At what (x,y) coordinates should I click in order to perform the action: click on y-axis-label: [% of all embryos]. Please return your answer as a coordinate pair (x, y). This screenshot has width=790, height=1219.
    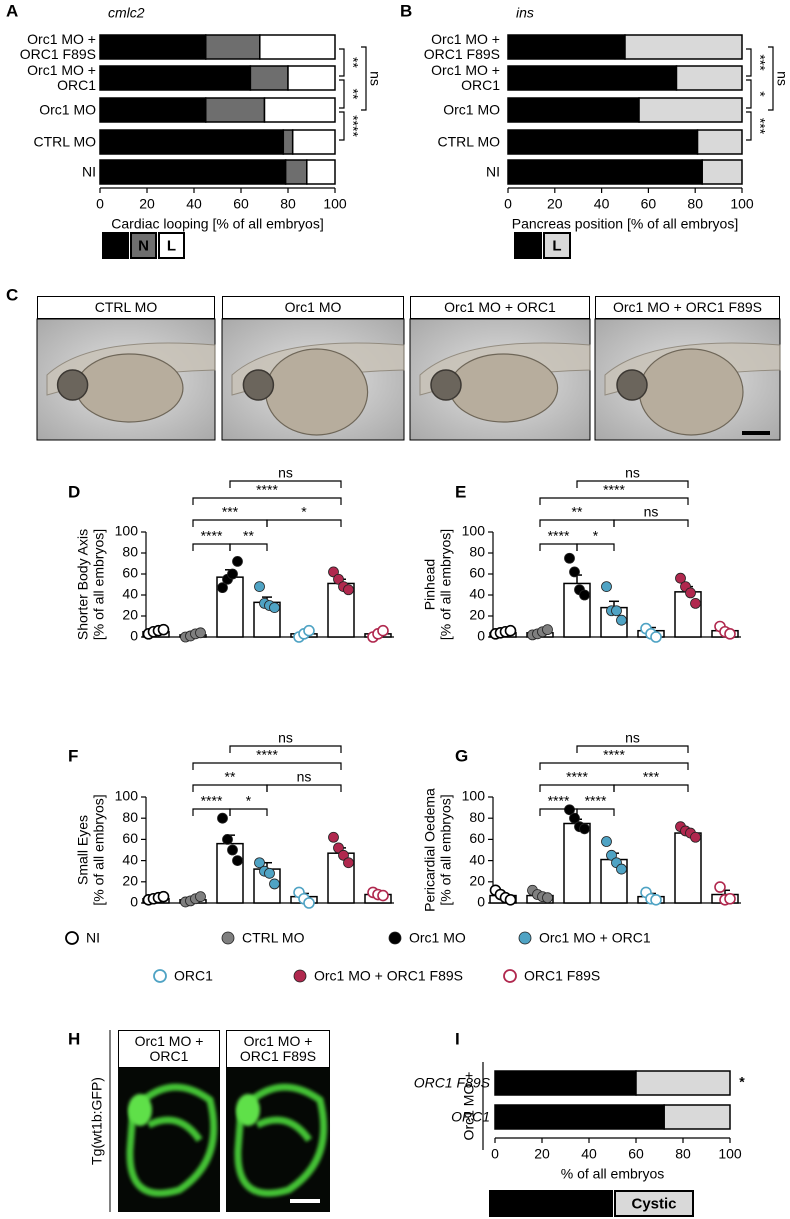
    Looking at the image, I should click on (446, 849).